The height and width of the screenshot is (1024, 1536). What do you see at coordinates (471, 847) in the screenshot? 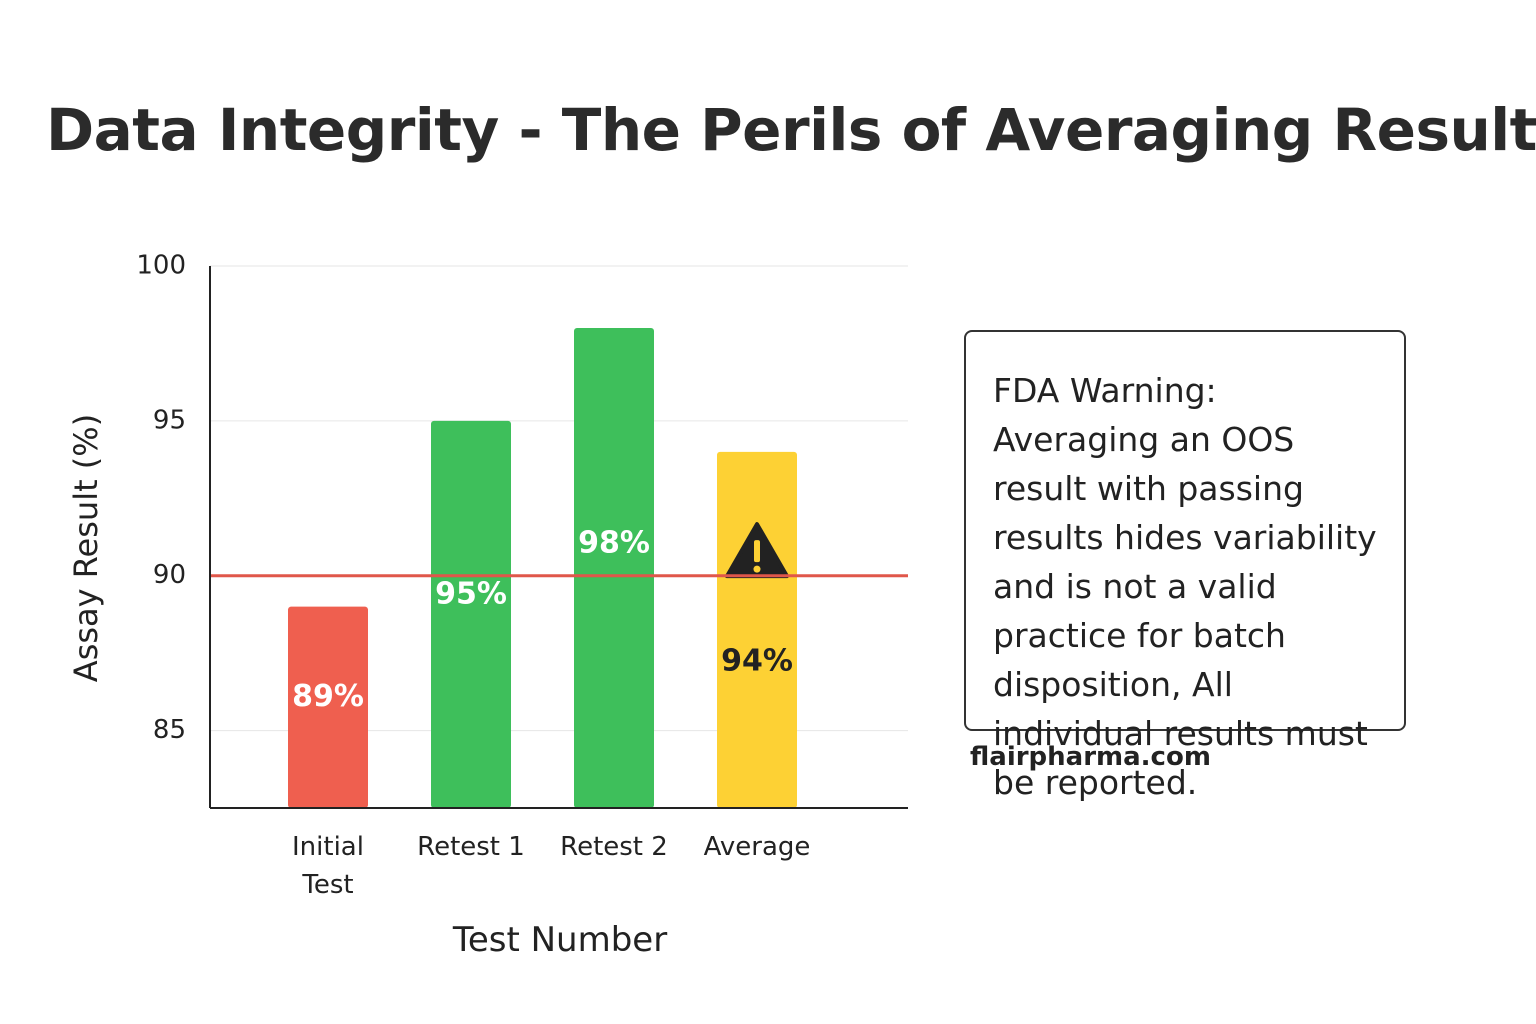
I see `x-tick-label: Retest 1` at bounding box center [471, 847].